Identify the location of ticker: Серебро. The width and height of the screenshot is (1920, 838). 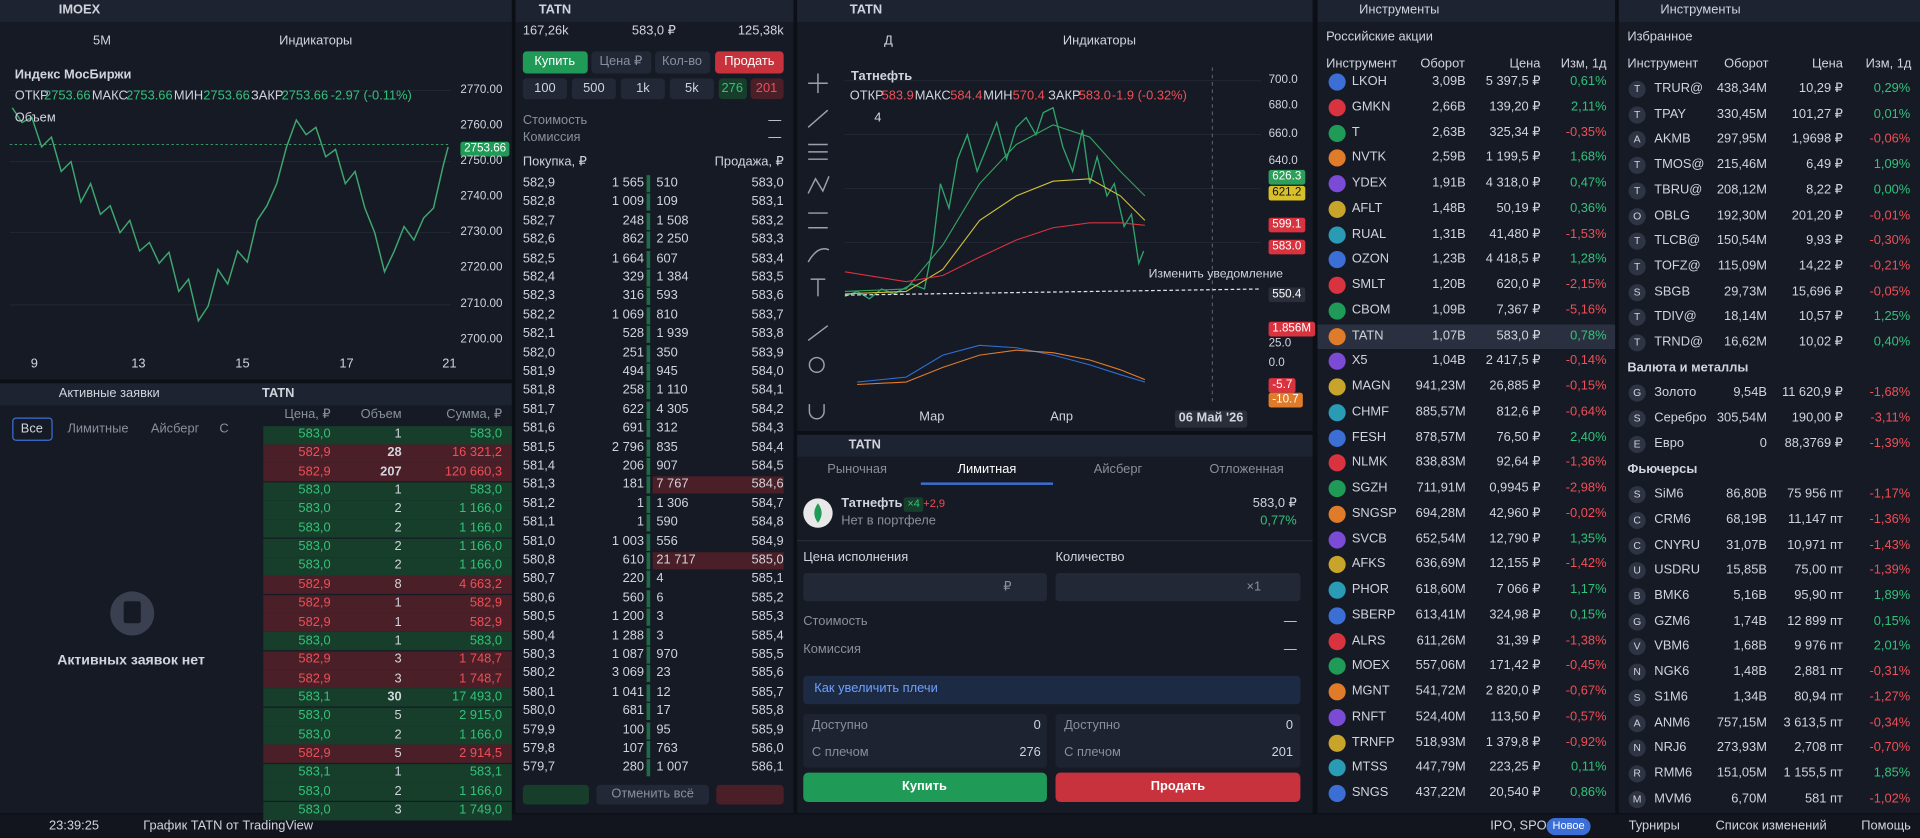
(1680, 418).